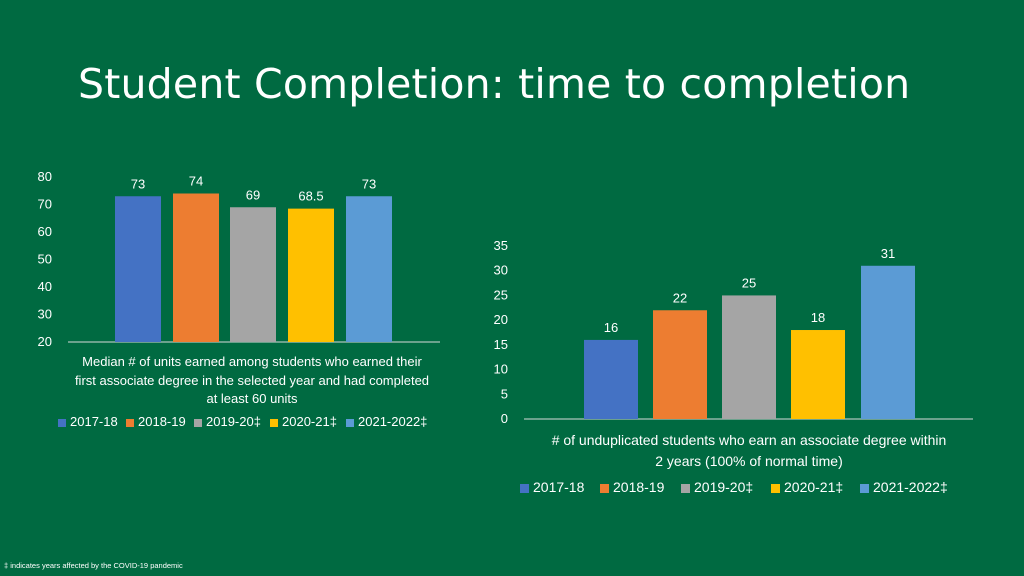 This screenshot has width=1024, height=576. What do you see at coordinates (501, 344) in the screenshot?
I see `chart2-ytick-label: 15` at bounding box center [501, 344].